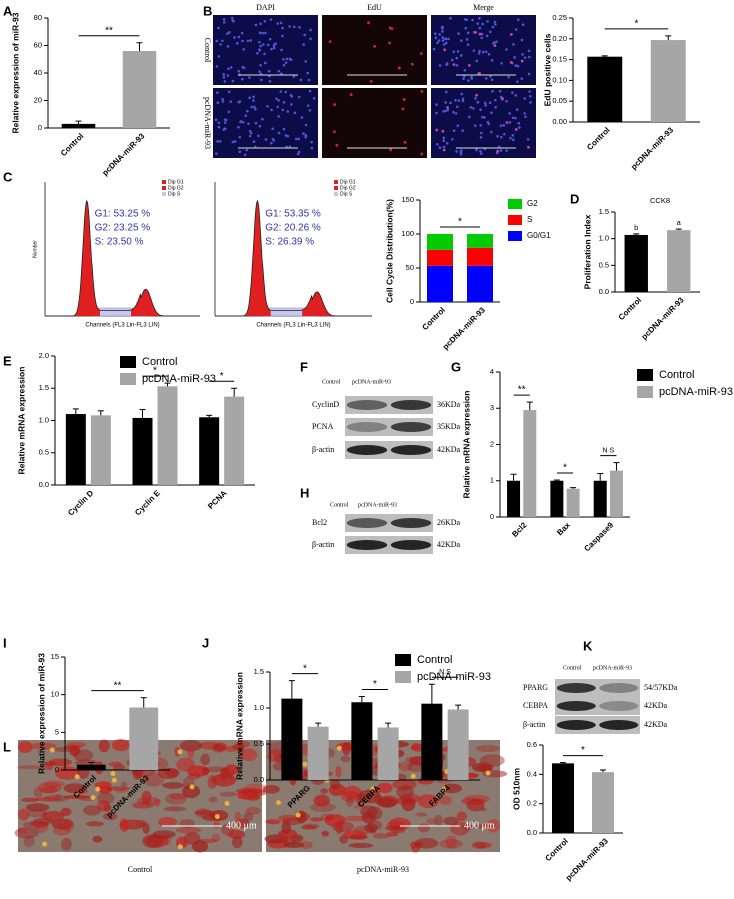 Image resolution: width=734 pixels, height=899 pixels. What do you see at coordinates (480, 256) in the screenshot?
I see `bar-segment` at bounding box center [480, 256].